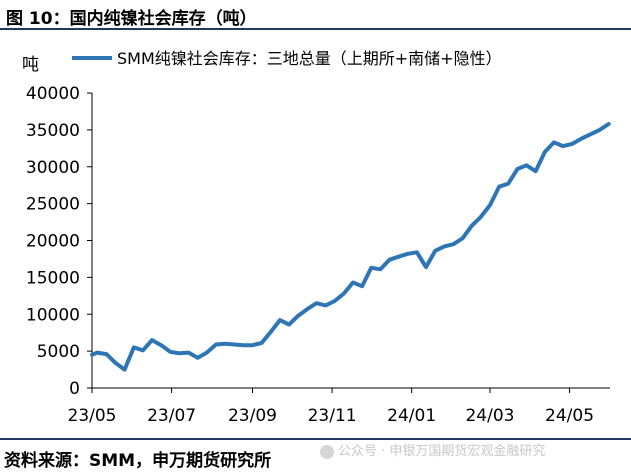 The width and height of the screenshot is (631, 472). Describe the element at coordinates (327, 451) in the screenshot. I see `wechat-icon` at that location.